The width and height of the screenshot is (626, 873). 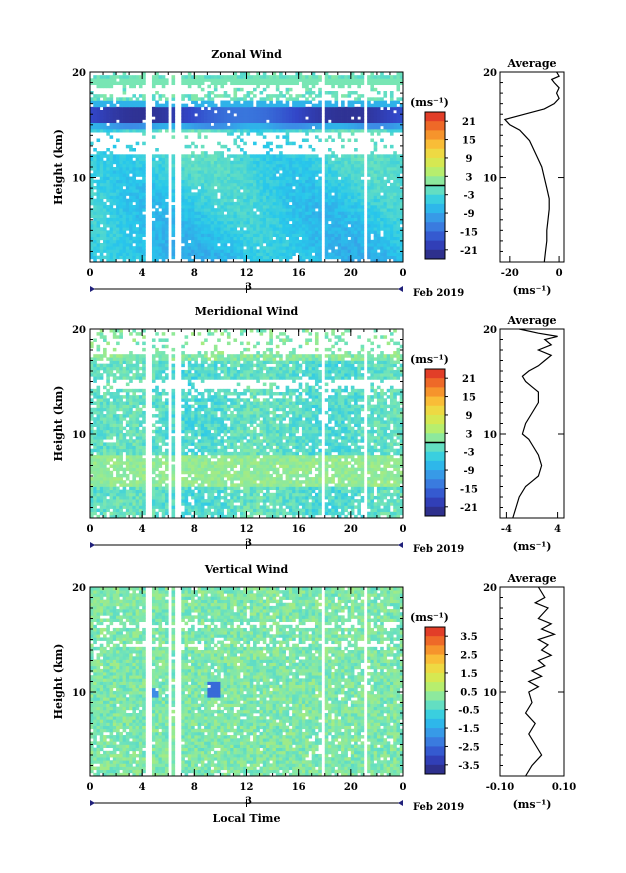 What do you see at coordinates (564, 787) in the screenshot?
I see `profile-x-tick-label: 0.10` at bounding box center [564, 787].